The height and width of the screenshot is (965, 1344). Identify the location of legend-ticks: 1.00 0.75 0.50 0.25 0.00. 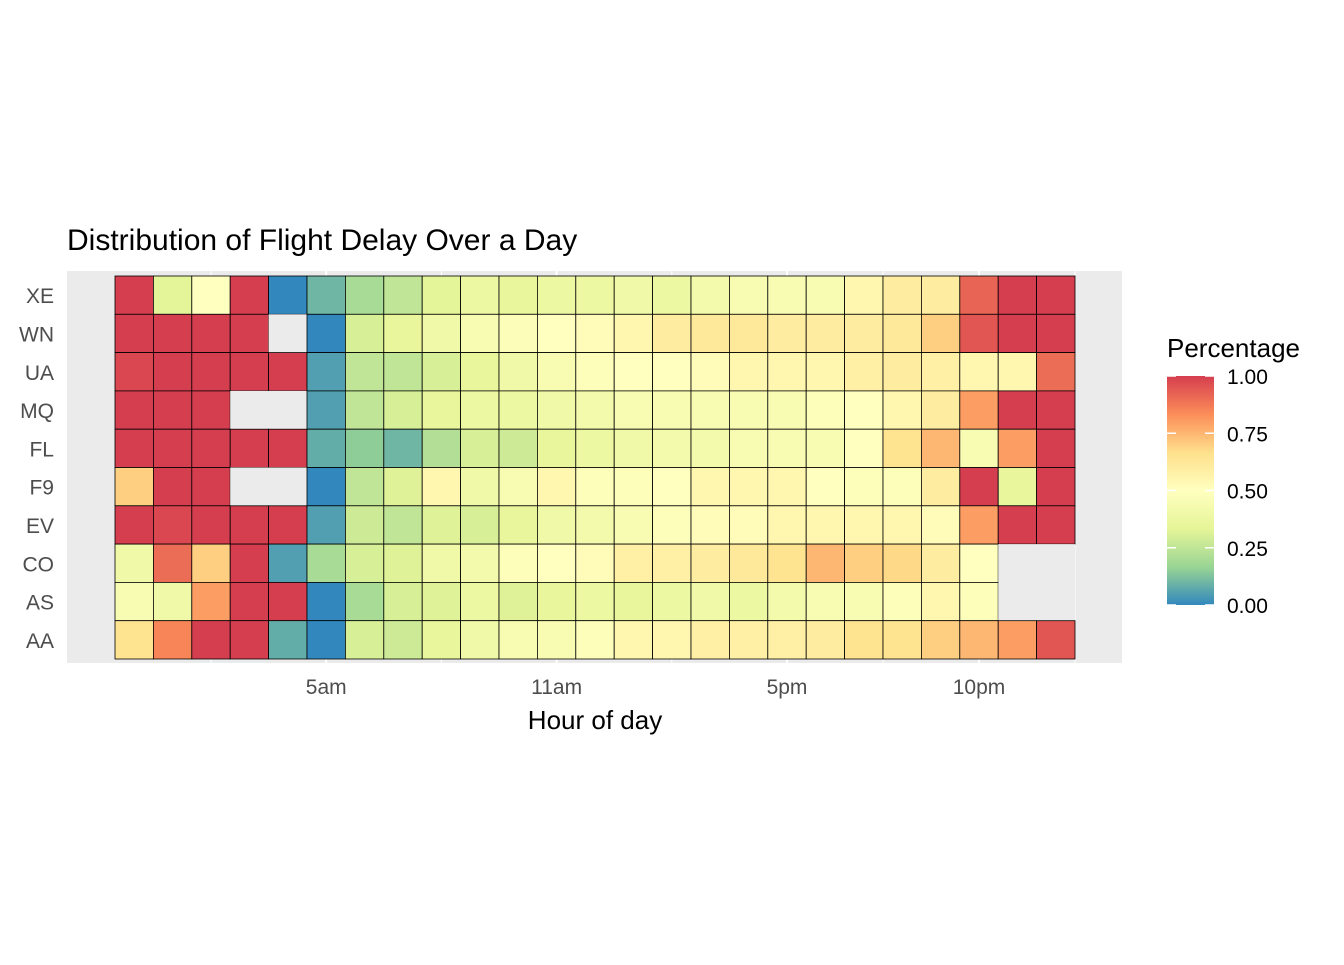
(1217, 492).